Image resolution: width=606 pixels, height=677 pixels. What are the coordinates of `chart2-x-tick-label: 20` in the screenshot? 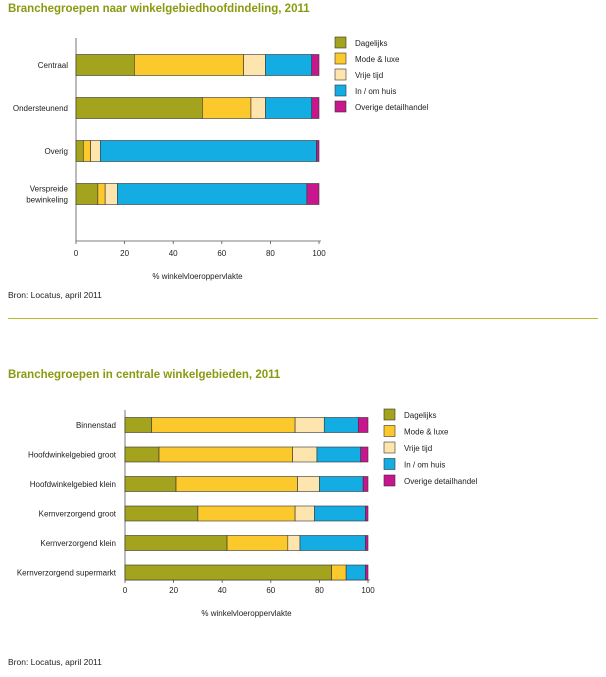 It's located at (173, 590).